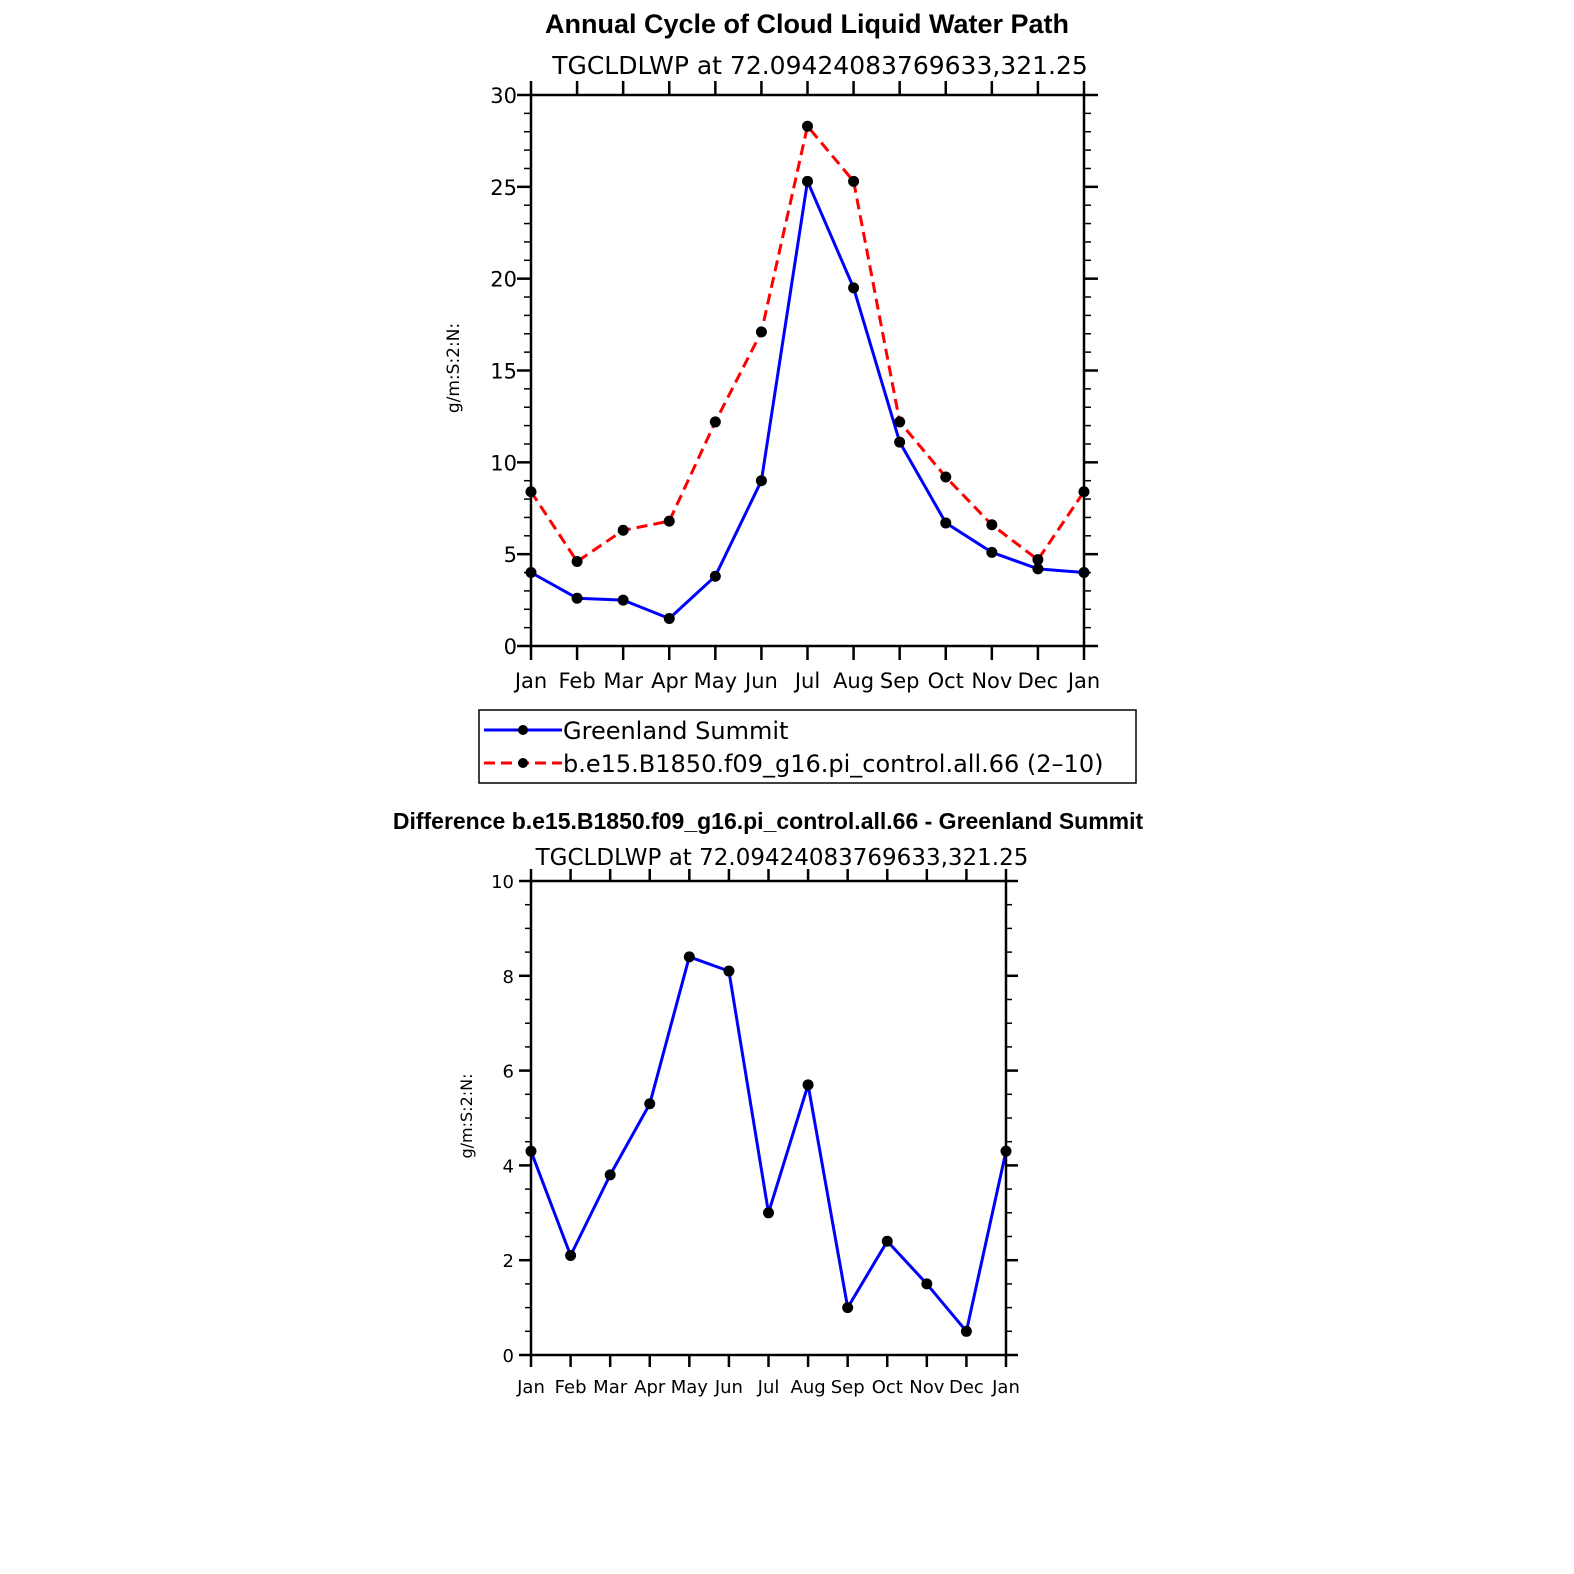 Image resolution: width=1574 pixels, height=1574 pixels. Describe the element at coordinates (887, 1387) in the screenshot. I see `bottom-x-tick-label: Oct` at that location.